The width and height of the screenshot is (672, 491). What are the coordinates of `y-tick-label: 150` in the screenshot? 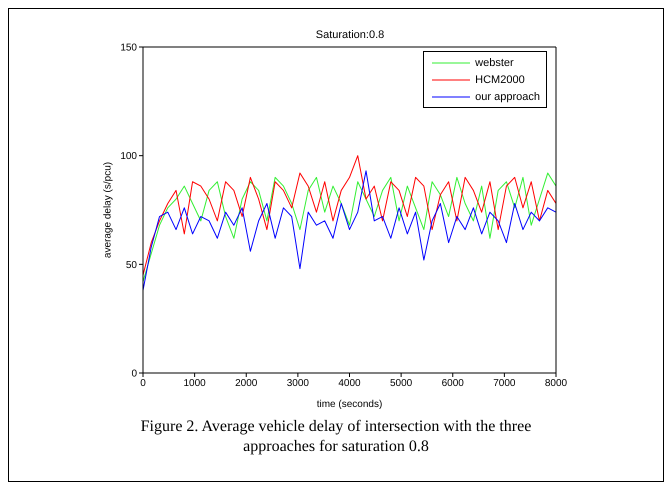 It's located at (129, 48).